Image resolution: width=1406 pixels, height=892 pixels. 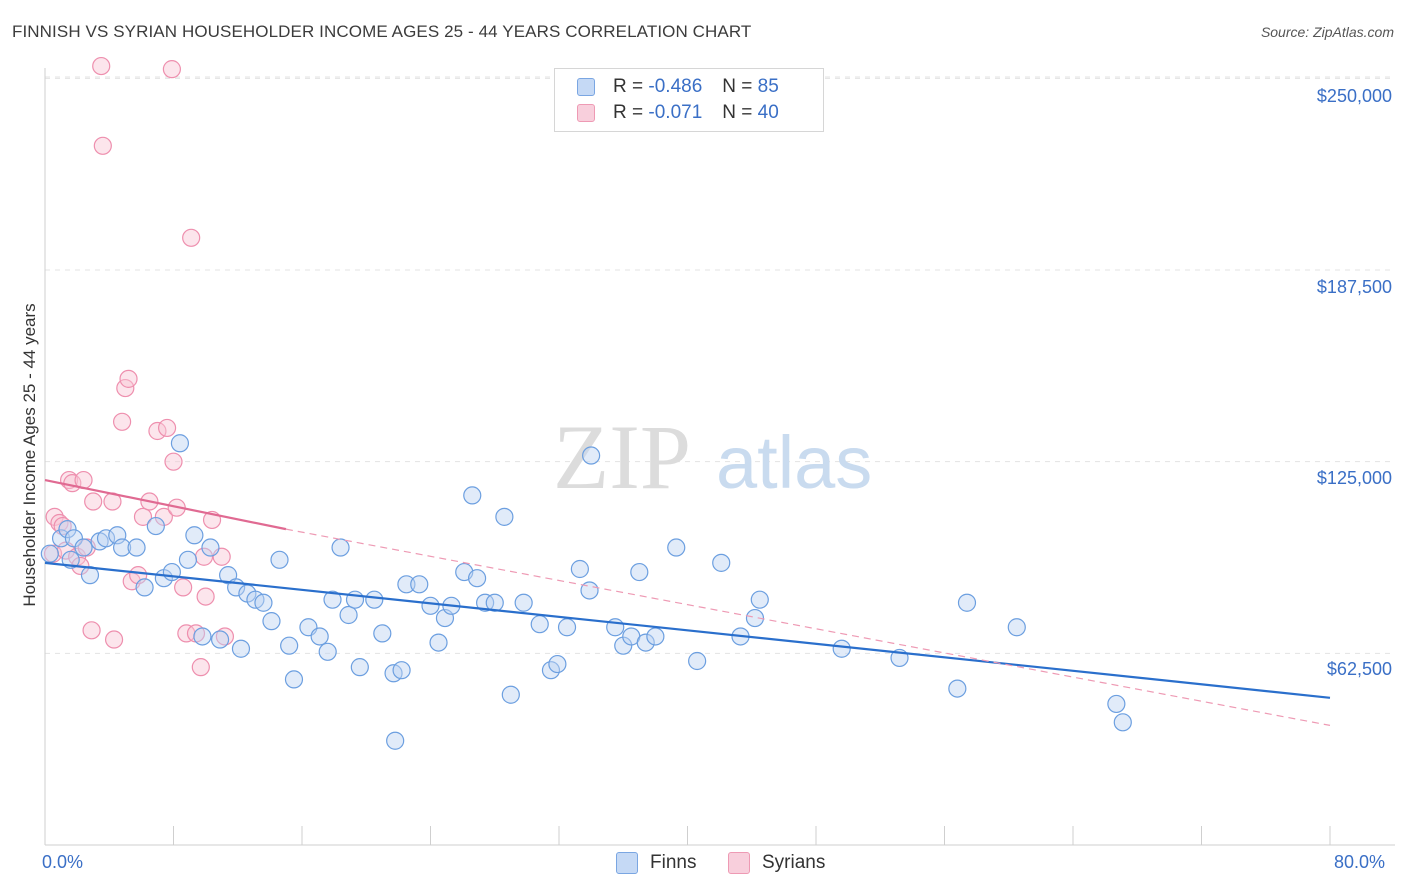 I want to click on y-tick-label: $62,500, so click(x=1359, y=669).